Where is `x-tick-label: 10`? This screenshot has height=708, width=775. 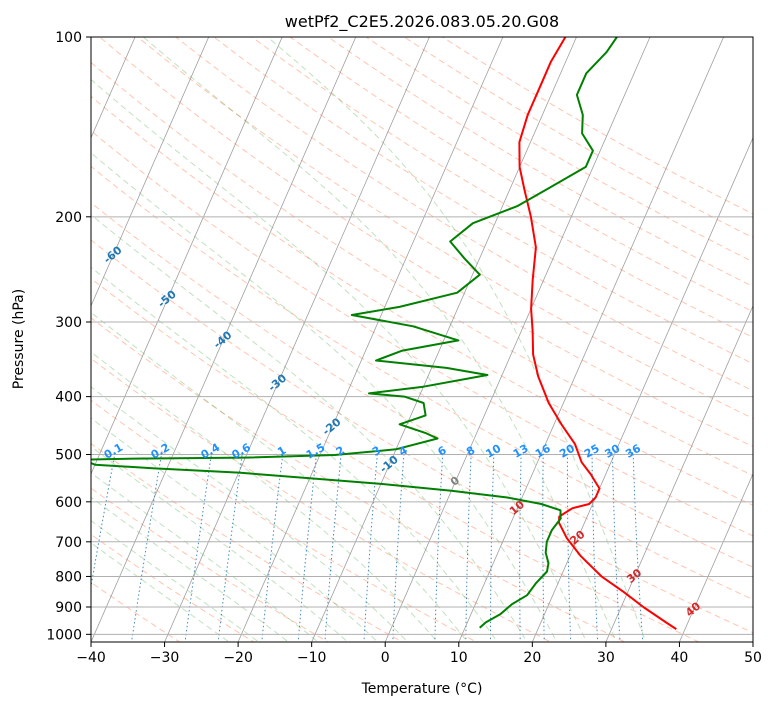
x-tick-label: 10 is located at coordinates (459, 658).